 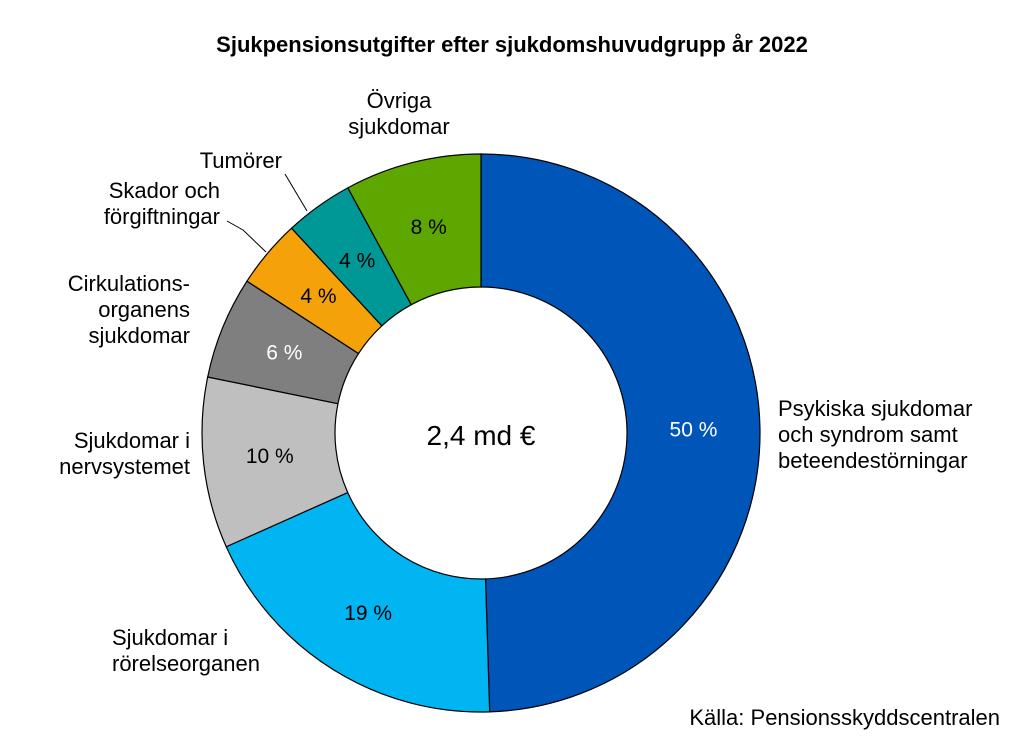 What do you see at coordinates (267, 213) in the screenshot?
I see `leader-lines` at bounding box center [267, 213].